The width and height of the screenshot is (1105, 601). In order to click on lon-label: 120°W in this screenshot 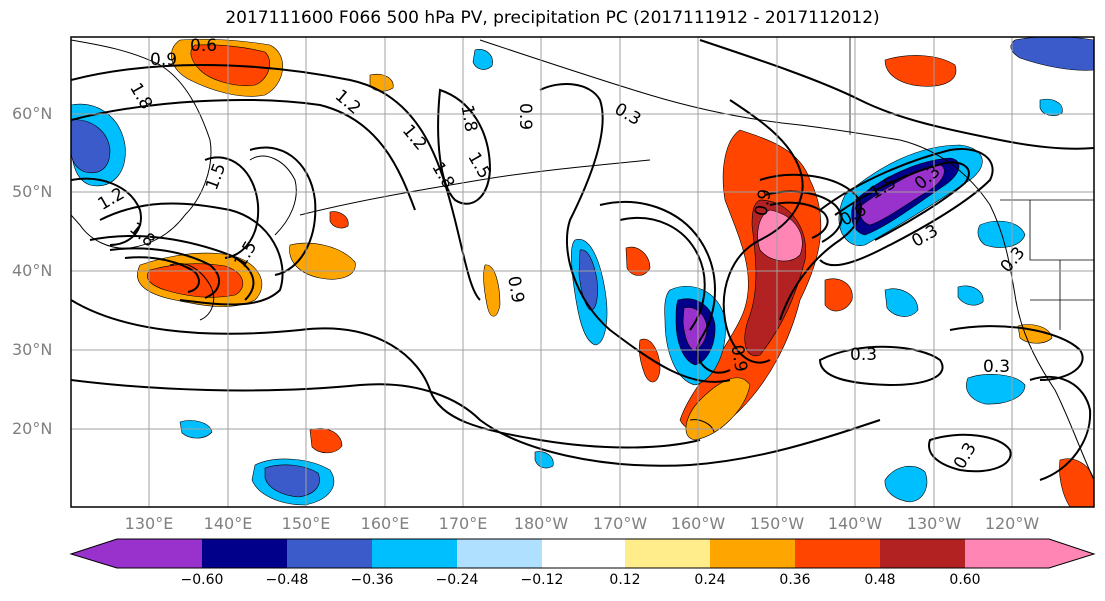, I will do `click(1012, 523)`.